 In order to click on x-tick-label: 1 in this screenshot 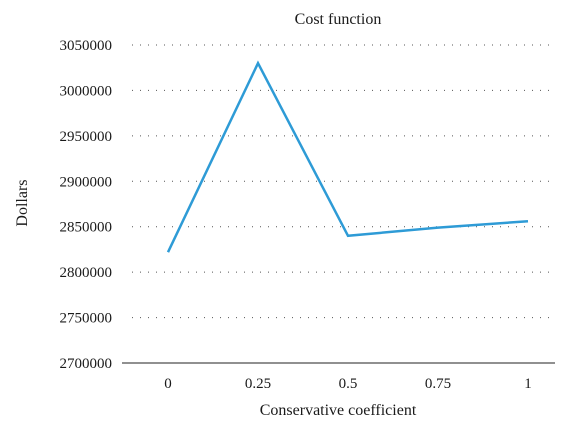, I will do `click(528, 384)`.